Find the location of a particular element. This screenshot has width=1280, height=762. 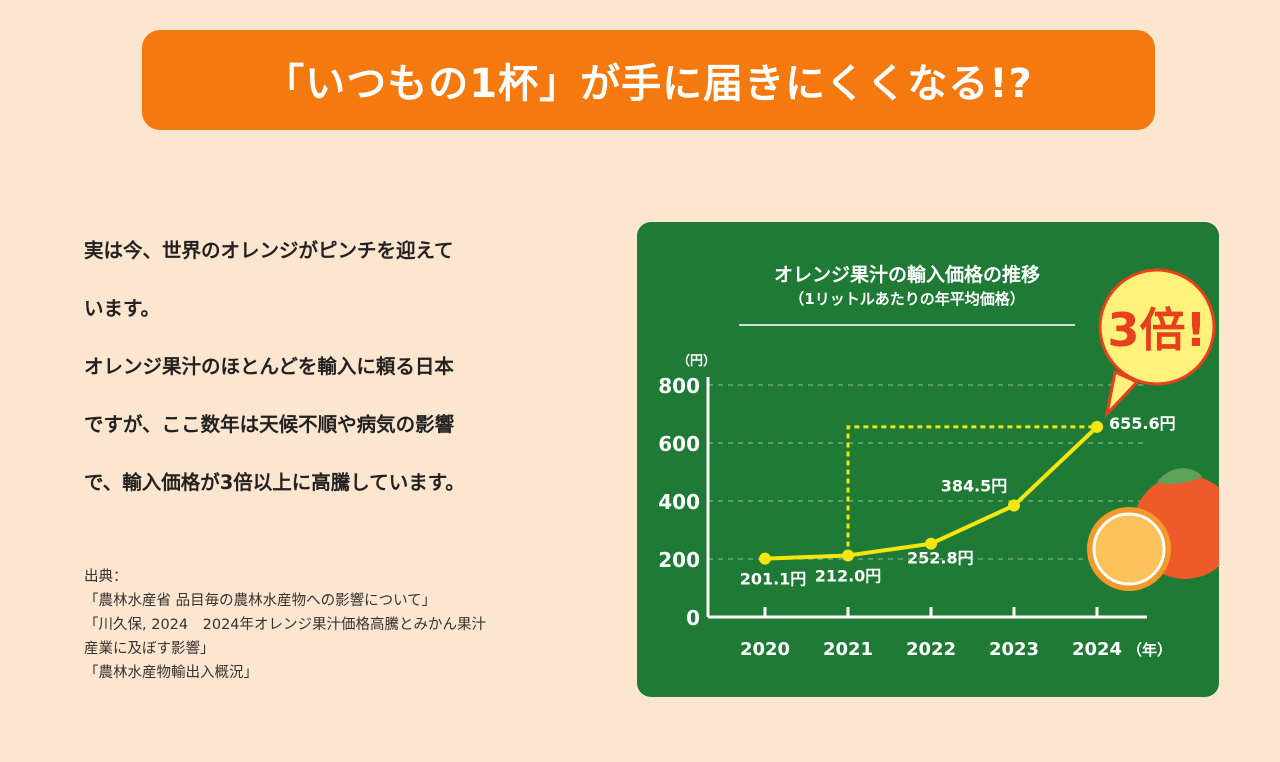

headline-text: 「いつもの1杯」が手に届きにくくなる!? is located at coordinates (648, 84).